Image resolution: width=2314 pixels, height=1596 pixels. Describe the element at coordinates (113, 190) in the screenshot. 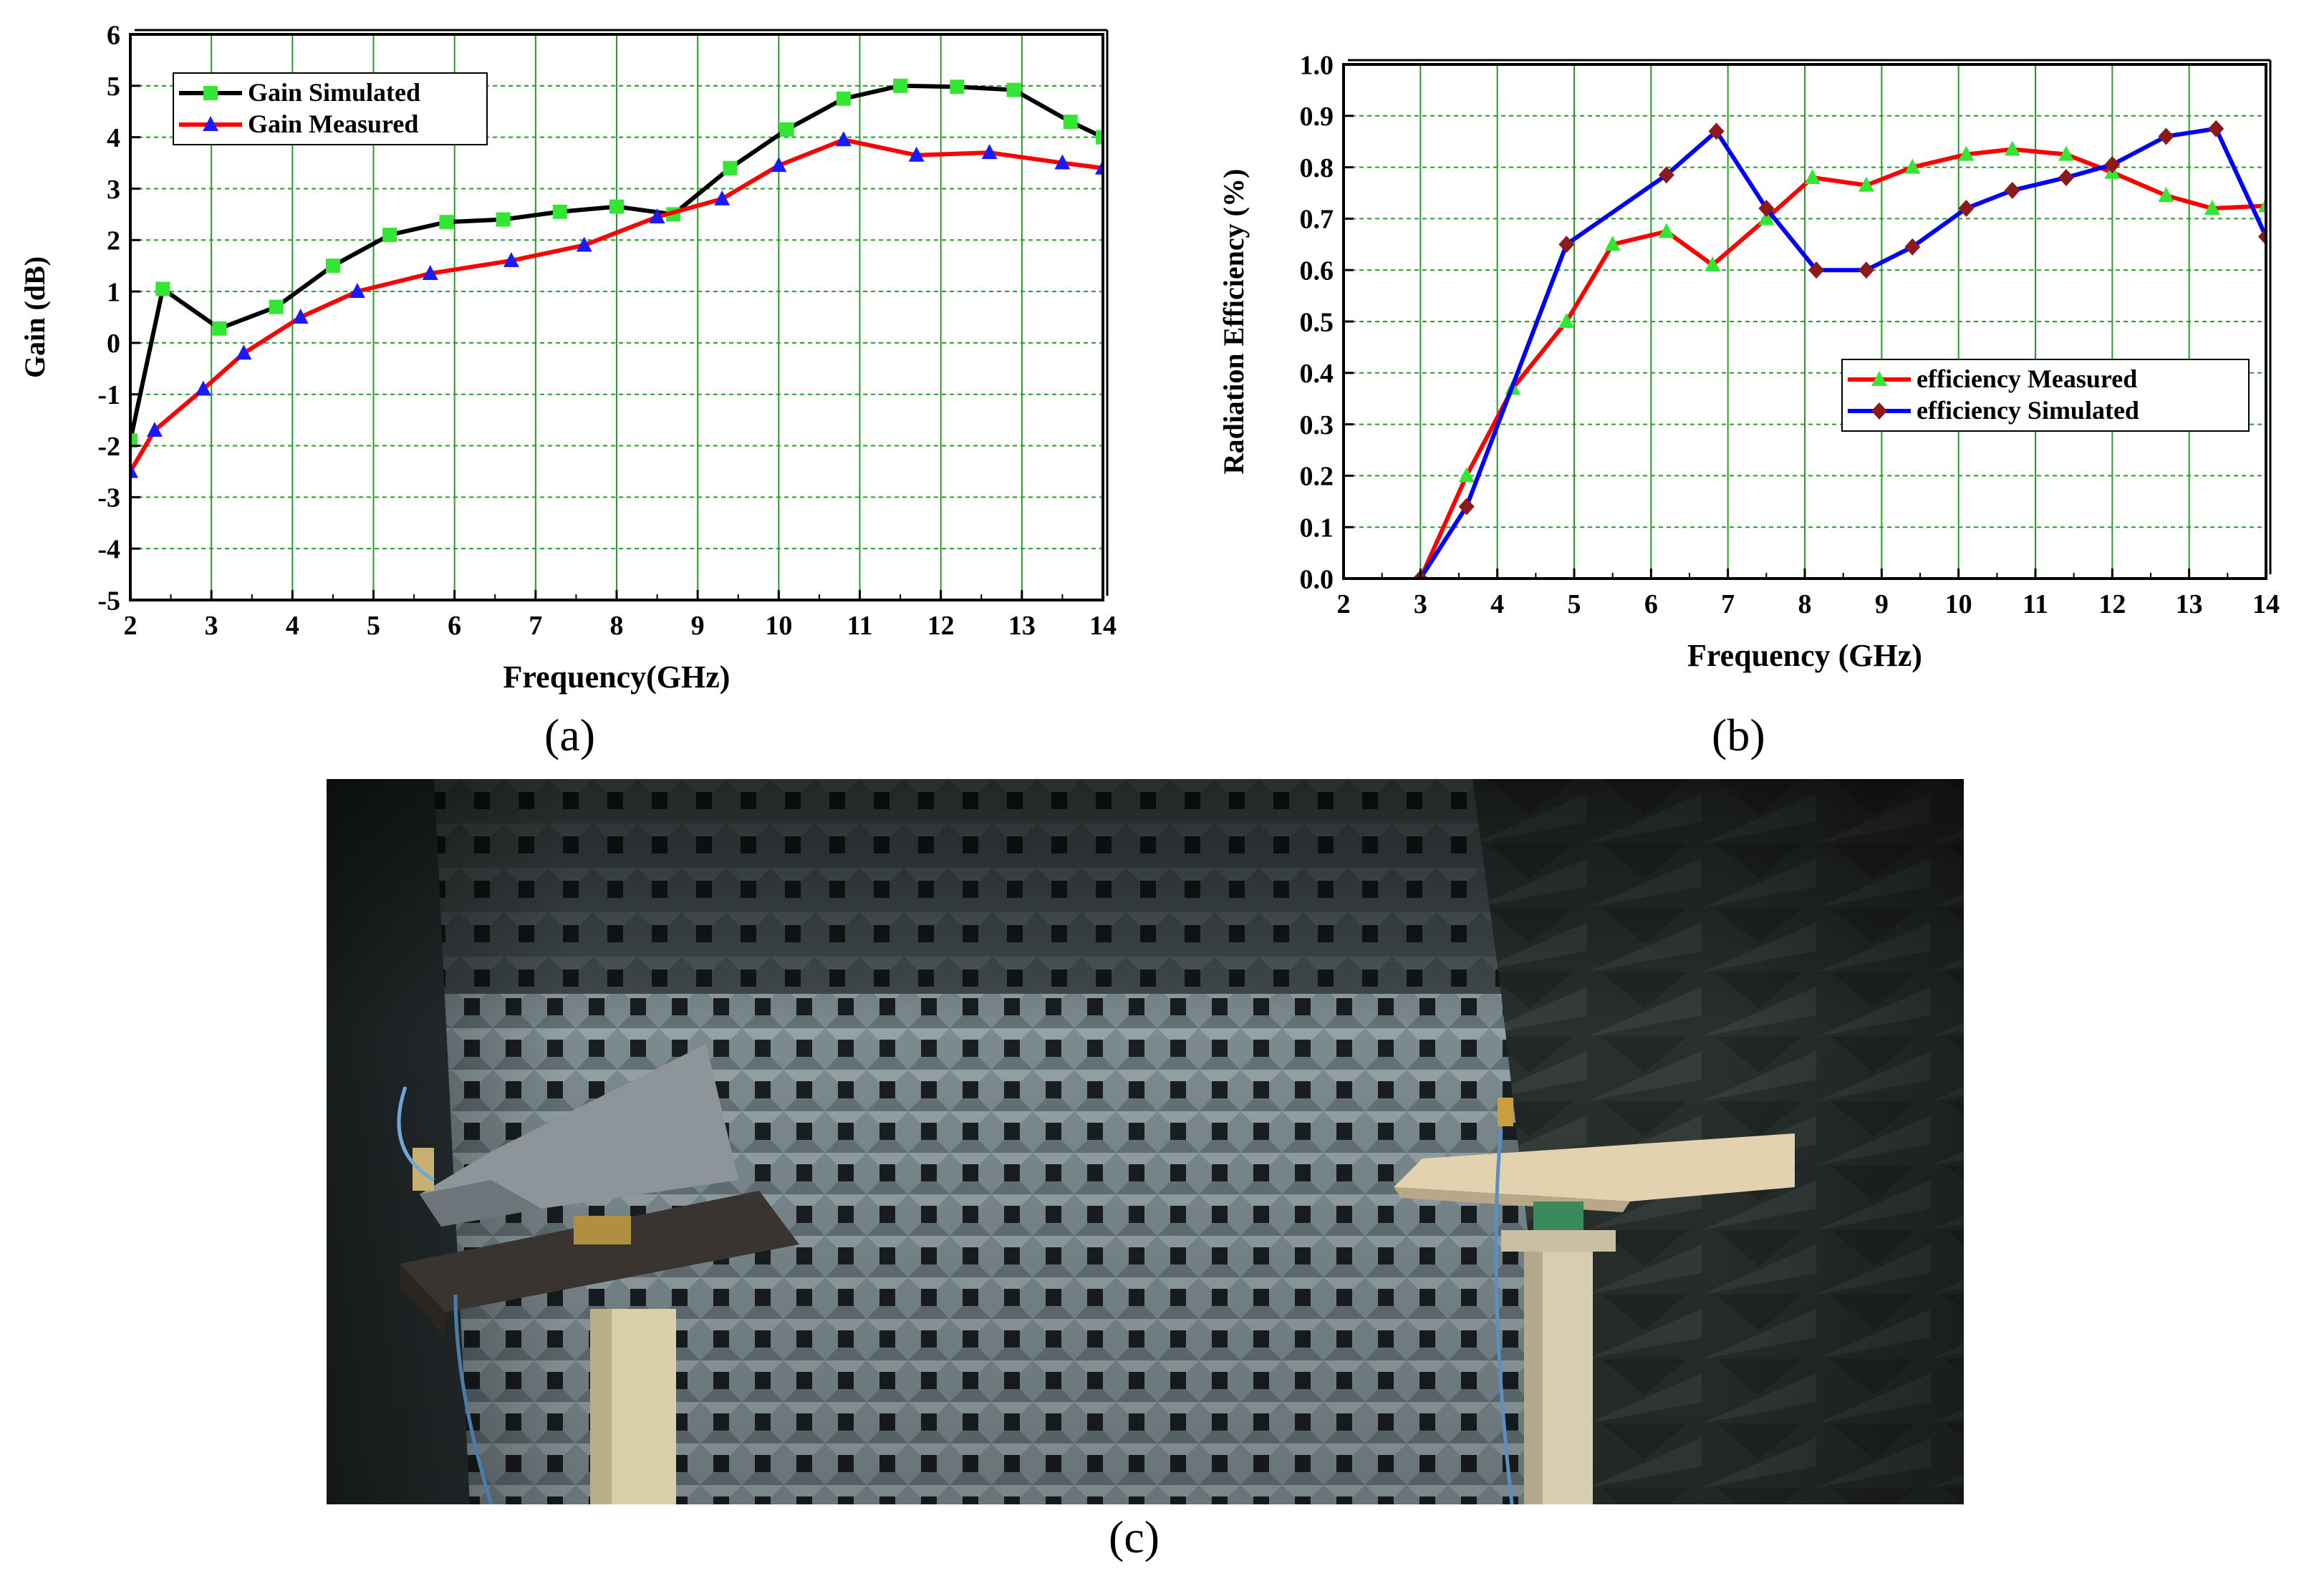

I see `y-tick-label: 3` at that location.